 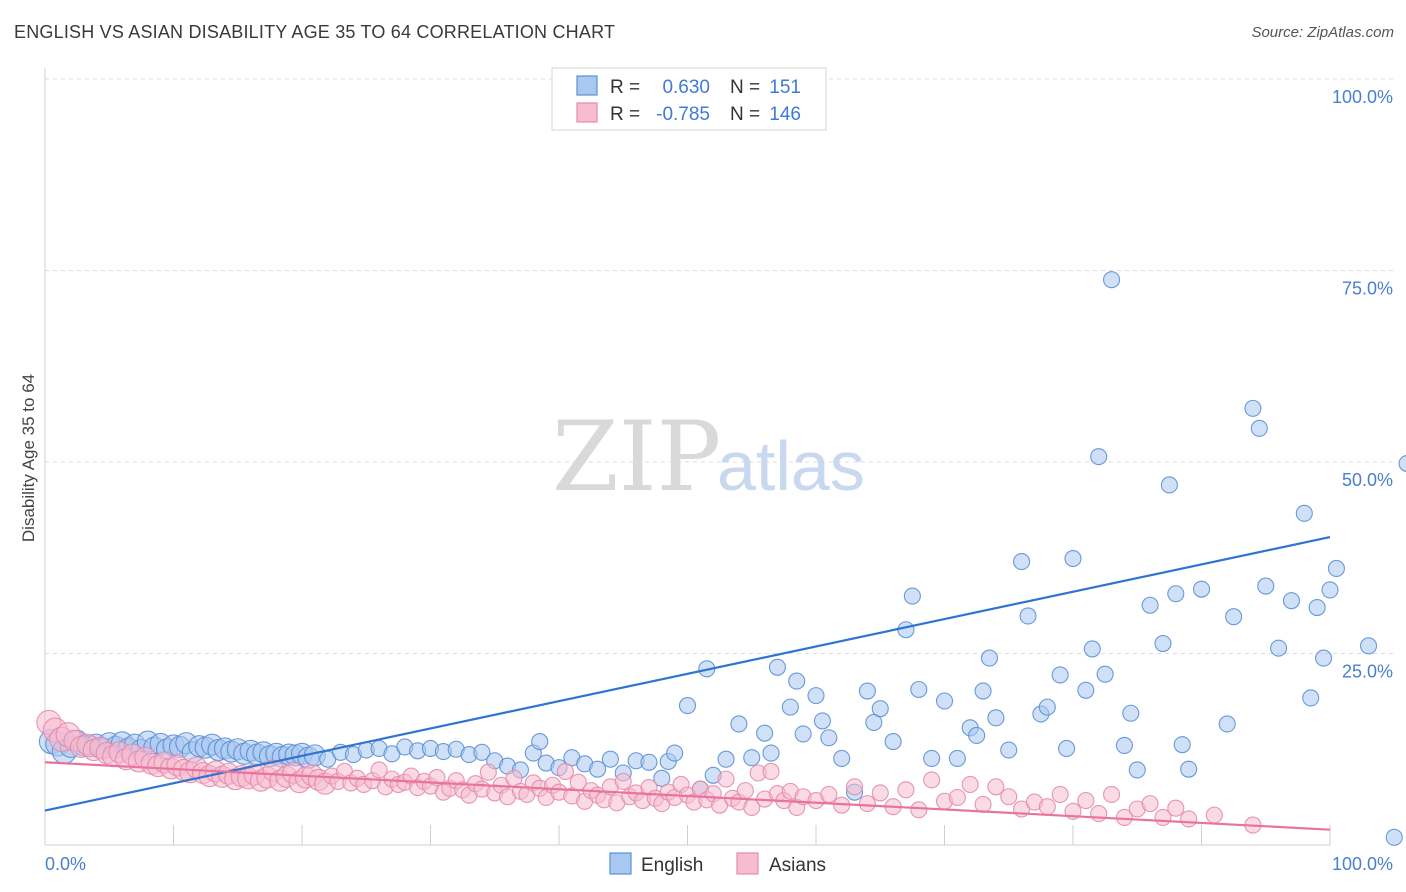 What do you see at coordinates (791, 466) in the screenshot?
I see `watermark-atlas: atlas` at bounding box center [791, 466].